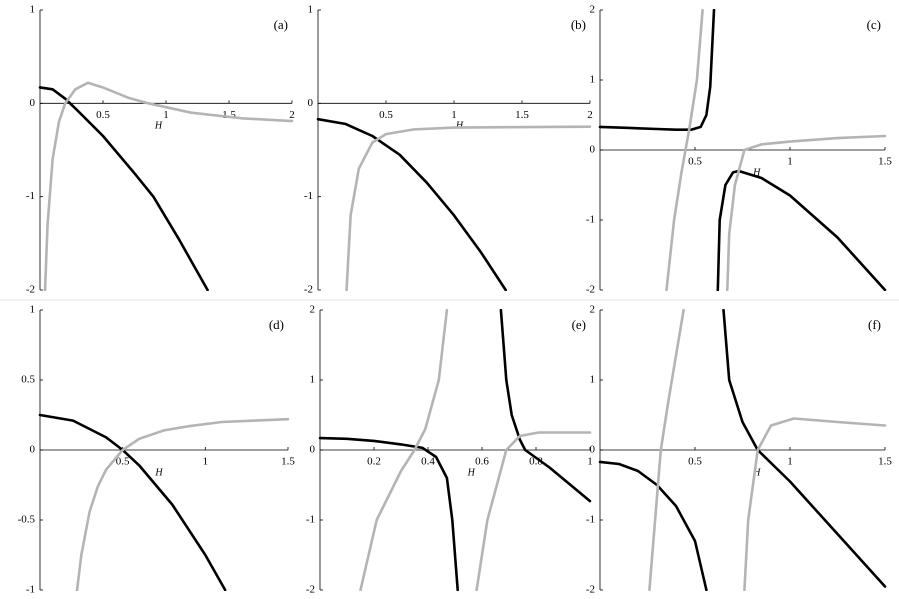 The height and width of the screenshot is (599, 899). I want to click on panel-label: (c), so click(874, 24).